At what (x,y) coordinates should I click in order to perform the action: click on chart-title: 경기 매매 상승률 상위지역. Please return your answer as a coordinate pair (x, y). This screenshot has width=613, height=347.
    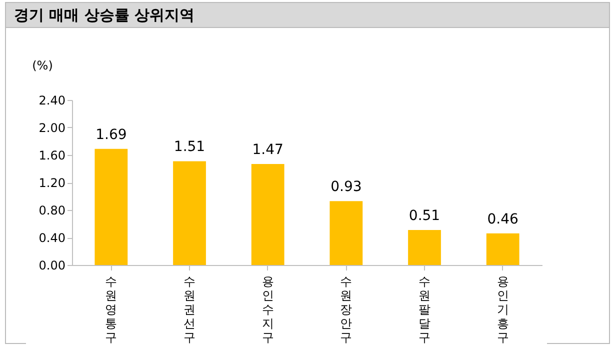
    Looking at the image, I should click on (307, 15).